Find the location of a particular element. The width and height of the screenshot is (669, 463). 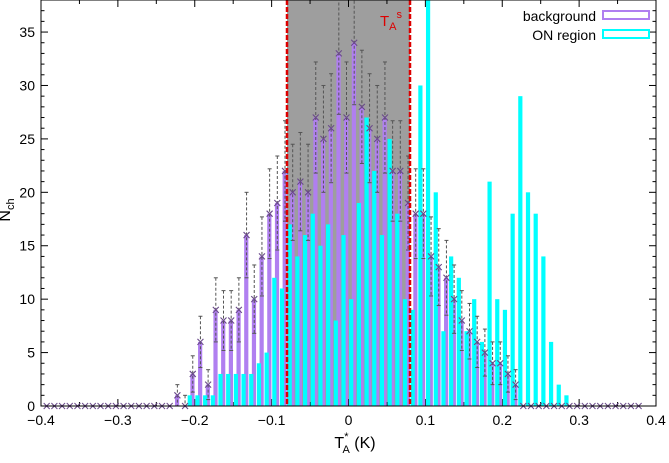

y-tick-label: 10 is located at coordinates (27, 299).